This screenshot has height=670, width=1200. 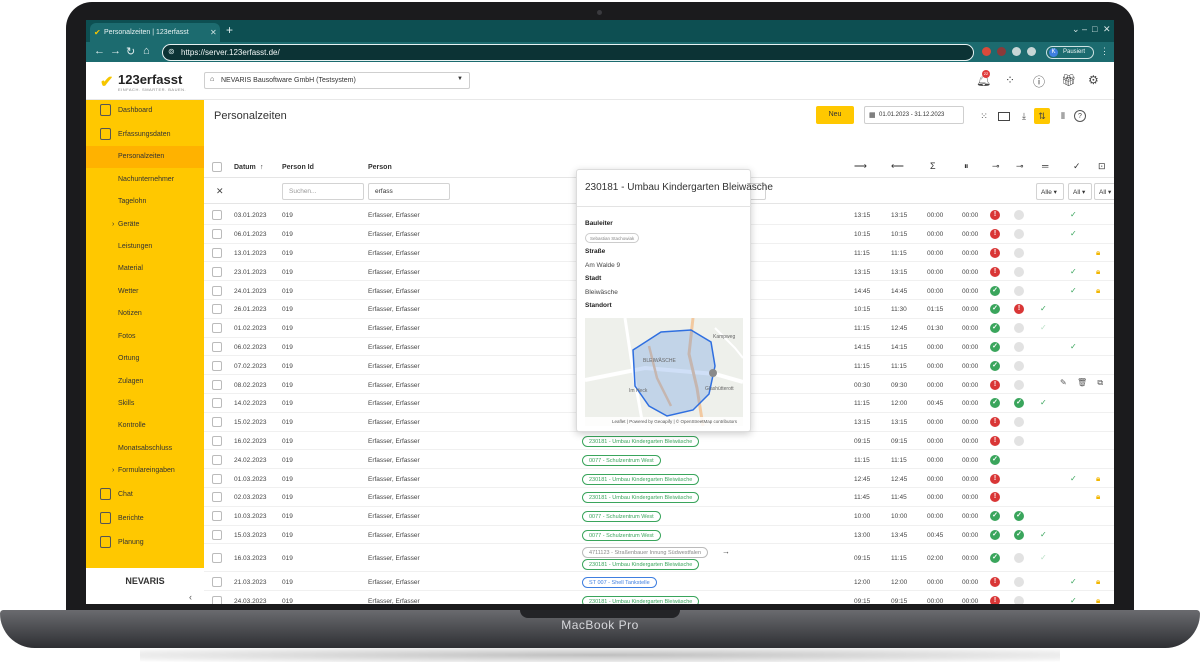 What do you see at coordinates (131, 381) in the screenshot?
I see `sidebar-item-zulagen: Zulagen` at bounding box center [131, 381].